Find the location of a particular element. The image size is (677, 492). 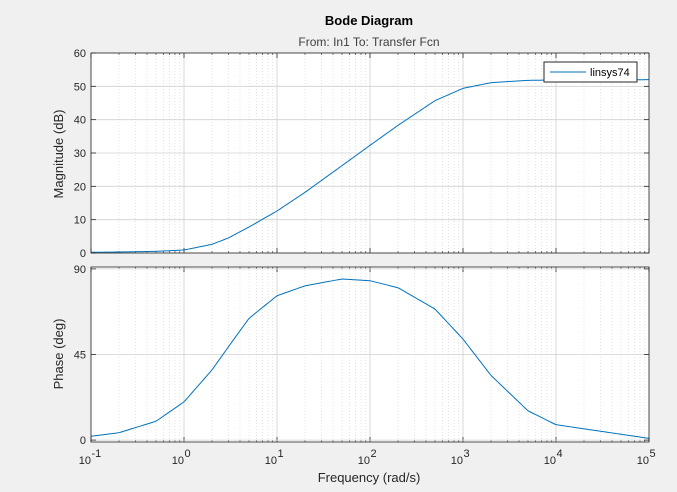

magnitude-ytick-label: 0 is located at coordinates (83, 254).